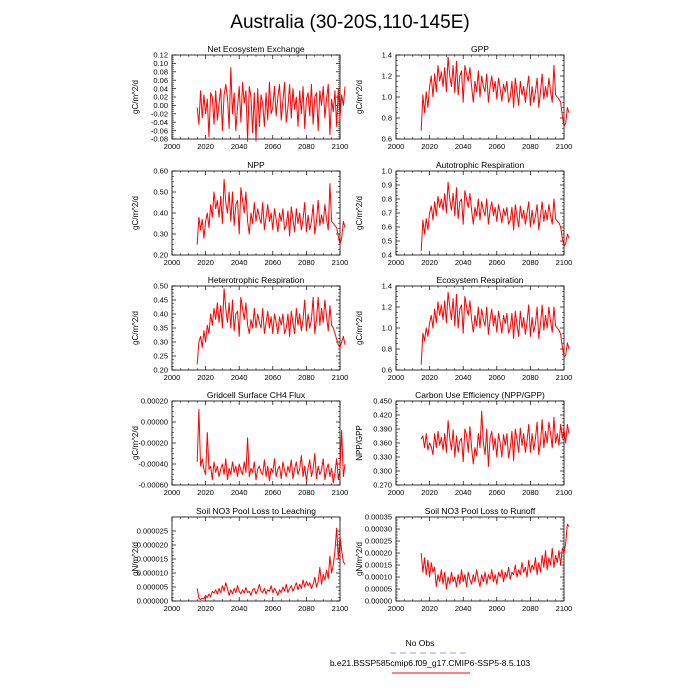 The width and height of the screenshot is (700, 700). I want to click on panel-title: Soil NO3 Pool Loss to Runoff, so click(480, 511).